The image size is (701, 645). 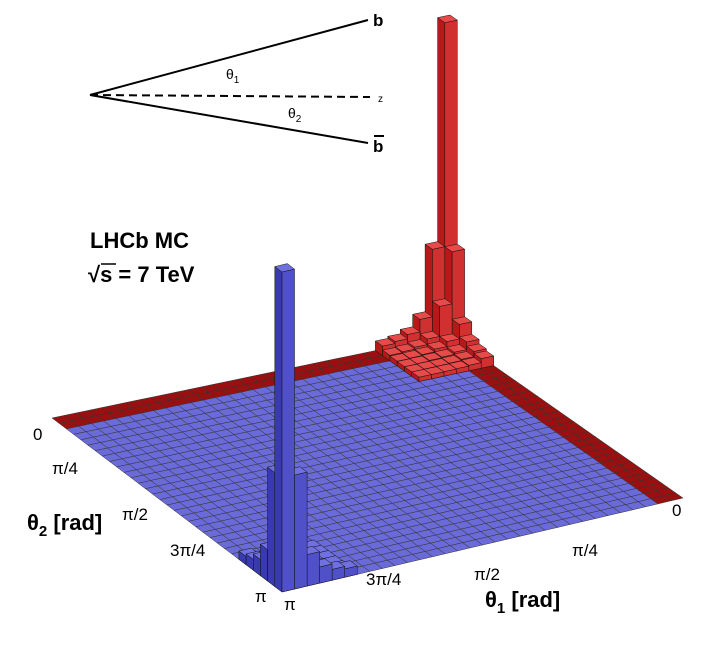 I want to click on x-tick-label: π/4, so click(x=585, y=550).